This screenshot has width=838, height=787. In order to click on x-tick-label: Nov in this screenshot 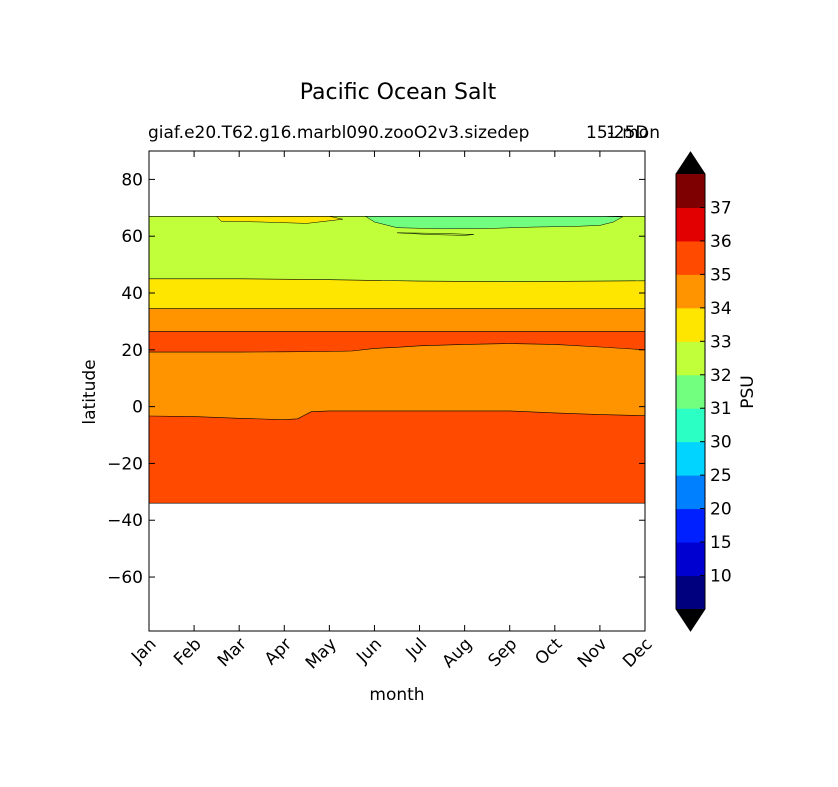, I will do `click(593, 653)`.